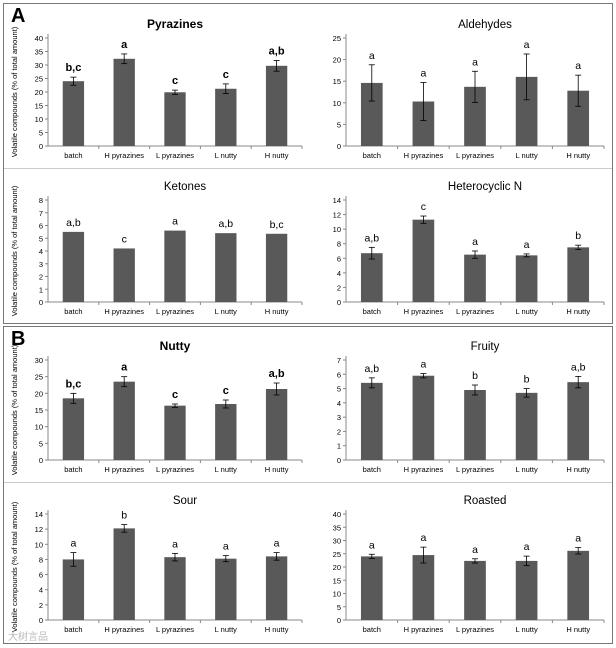 Image resolution: width=616 pixels, height=648 pixels. I want to click on y-tick-label: 7, so click(339, 360).